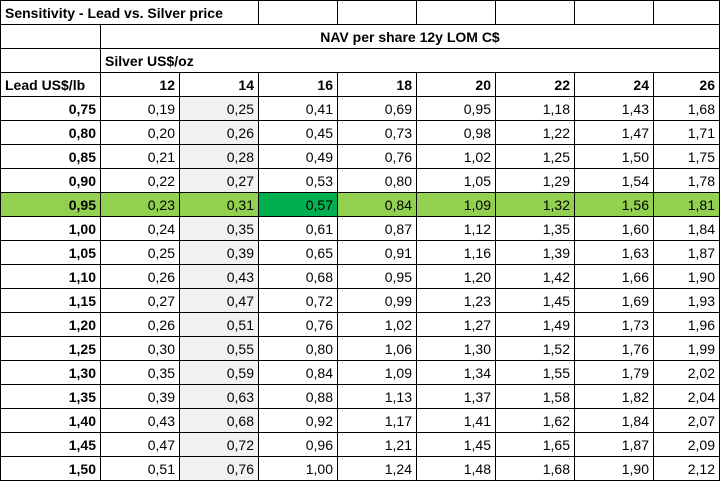 The height and width of the screenshot is (494, 721). I want to click on silver-price-header: 12, so click(140, 84).